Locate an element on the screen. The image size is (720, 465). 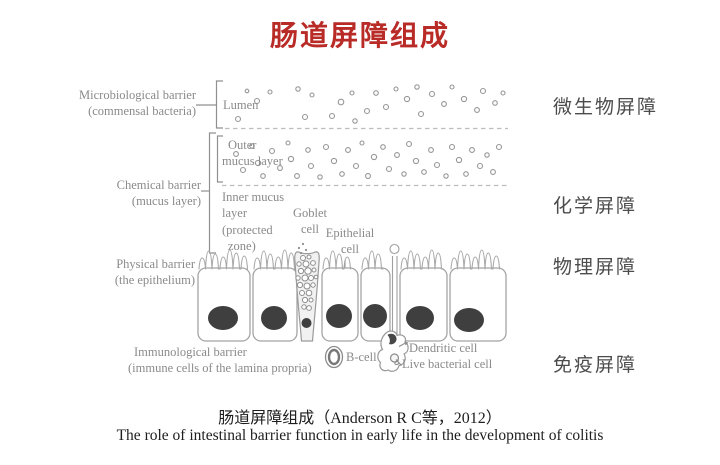
live-bacterial-pointer-arrowhead is located at coordinates (397, 361).